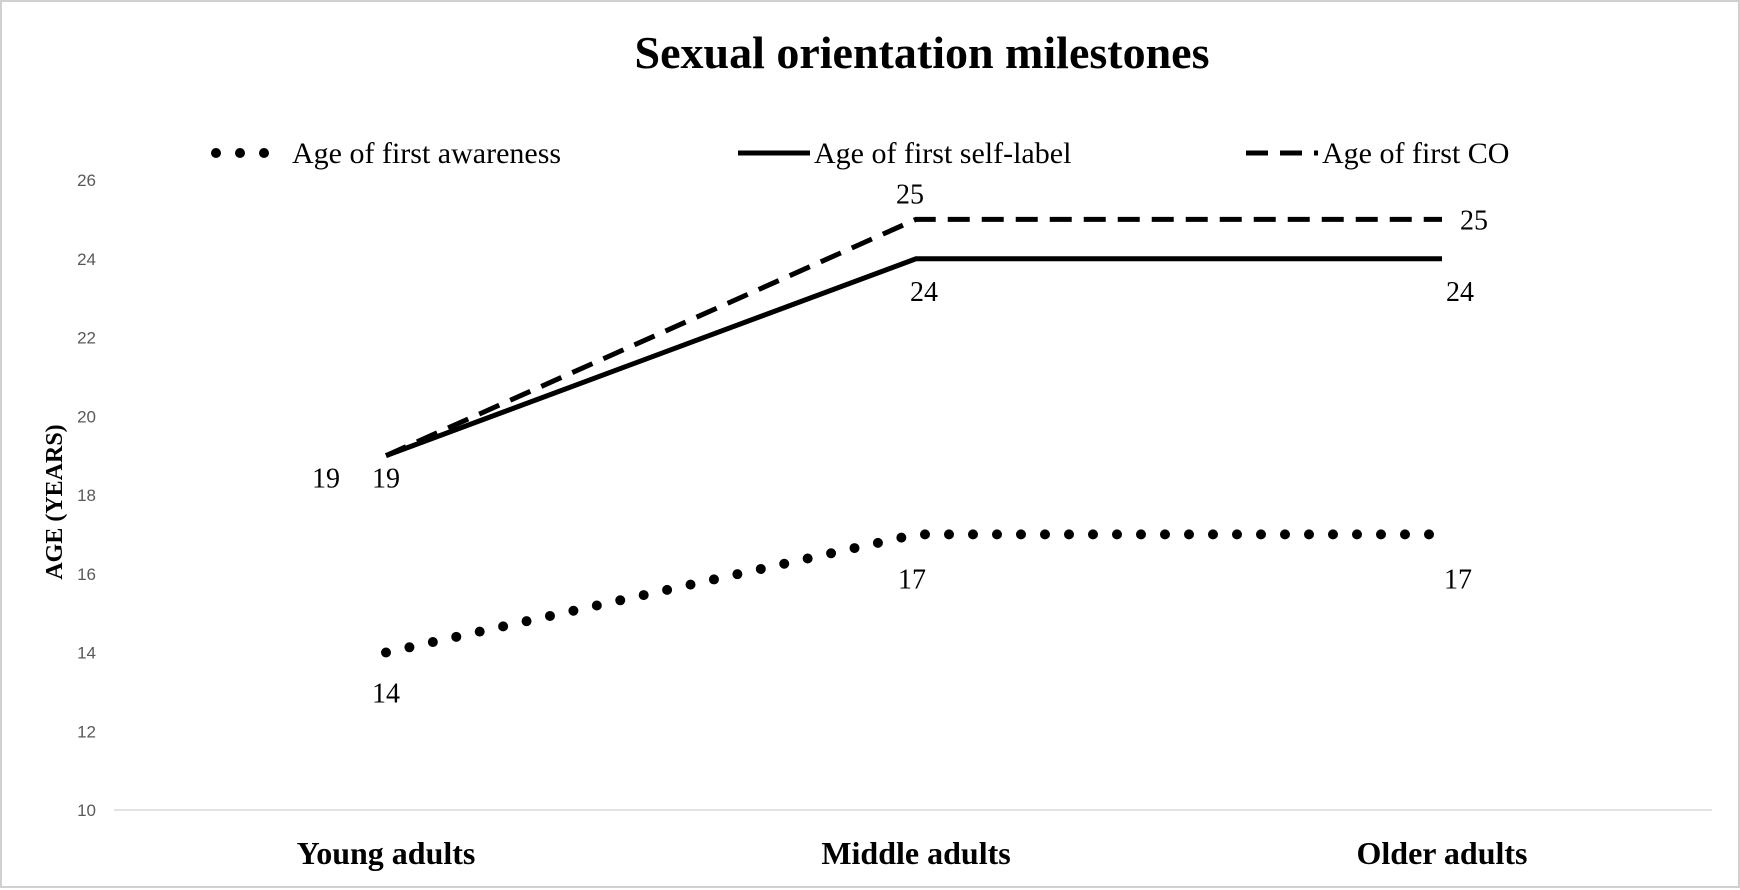  I want to click on y-tick-label: 22, so click(86, 338).